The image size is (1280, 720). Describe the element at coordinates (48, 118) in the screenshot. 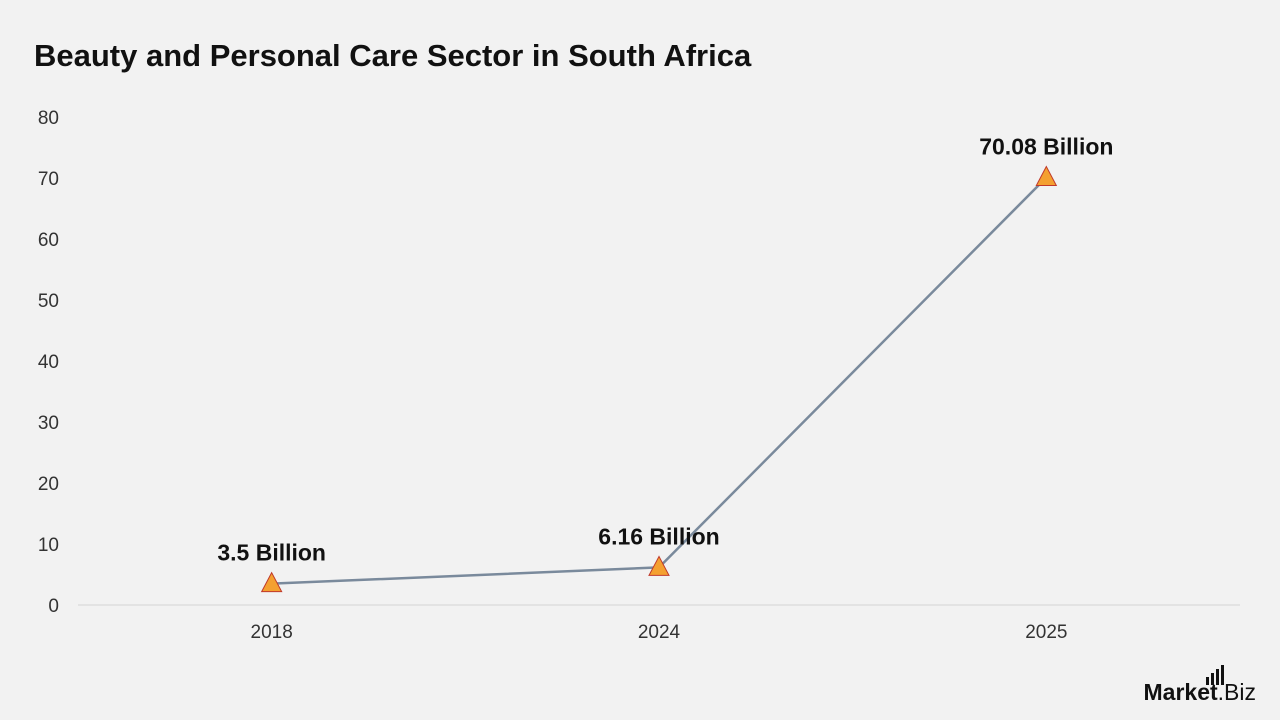

I see `y-tick-label: 80` at that location.